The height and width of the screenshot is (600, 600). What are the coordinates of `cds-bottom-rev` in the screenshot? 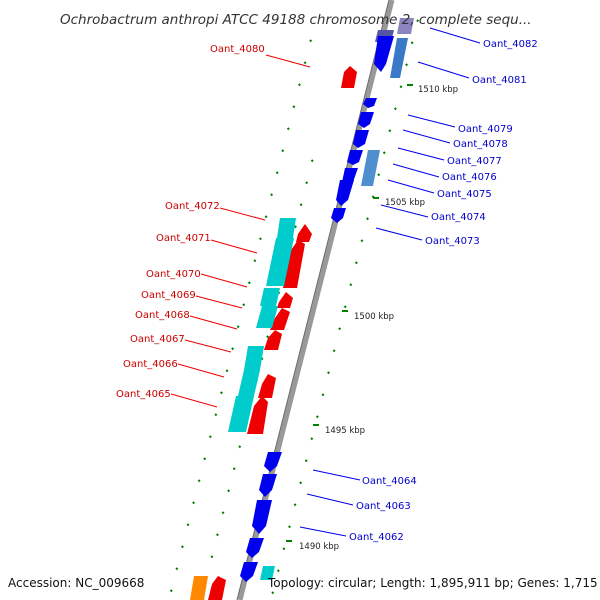 It's located at (267, 573).